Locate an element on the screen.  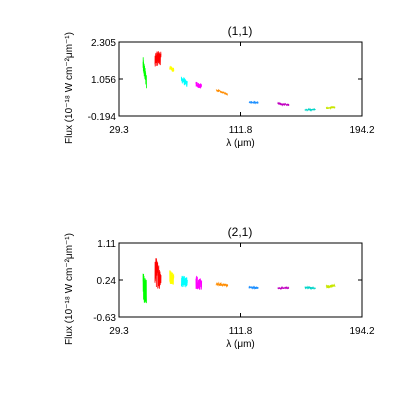
panel-2-y-ticks is located at coordinates (240, 280).